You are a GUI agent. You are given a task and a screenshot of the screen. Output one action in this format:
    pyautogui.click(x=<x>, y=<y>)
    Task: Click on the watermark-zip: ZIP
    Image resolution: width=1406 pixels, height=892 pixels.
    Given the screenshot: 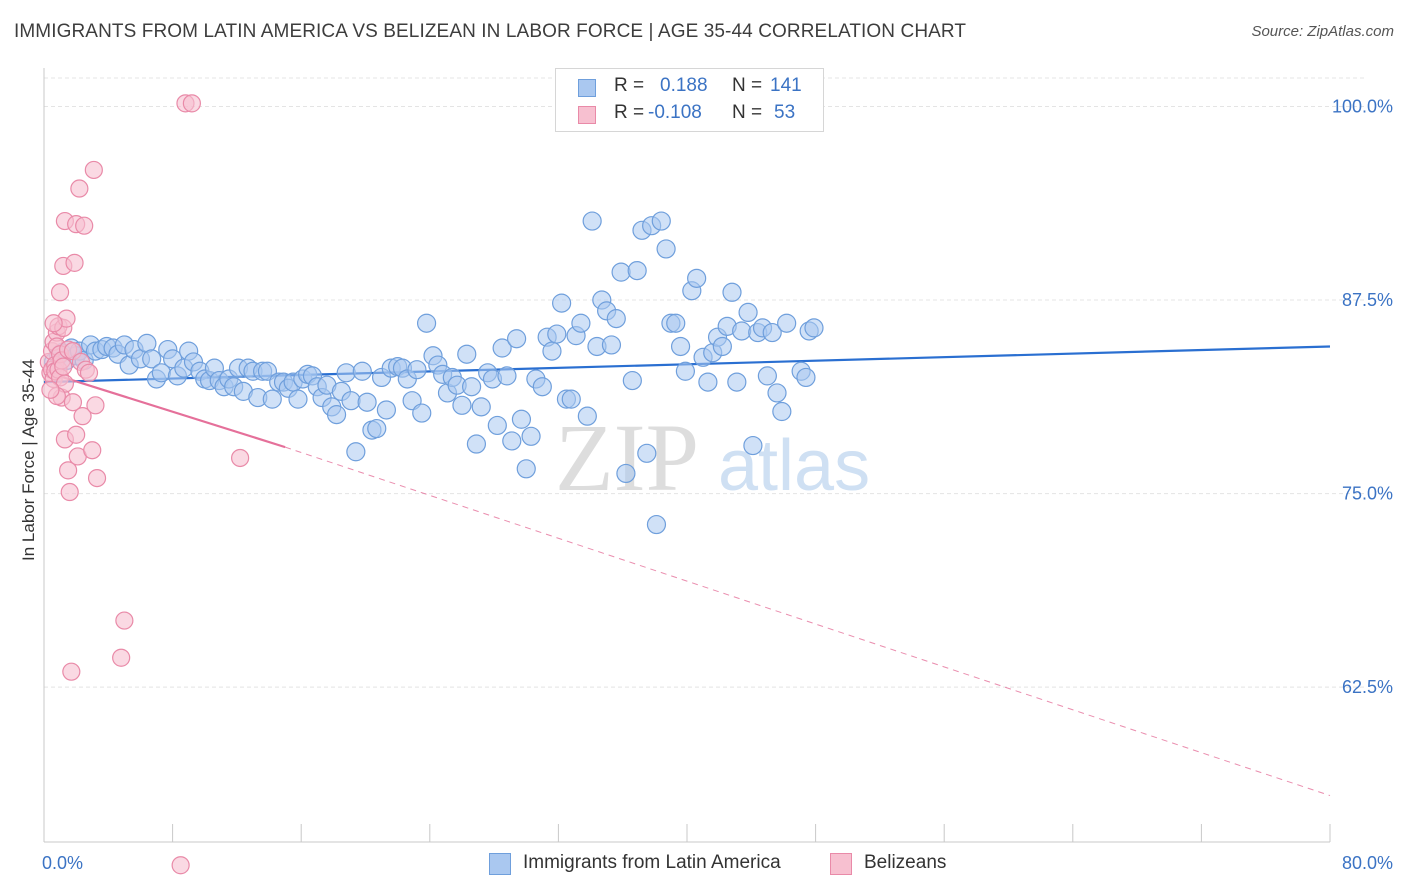 What is the action you would take?
    pyautogui.click(x=627, y=457)
    